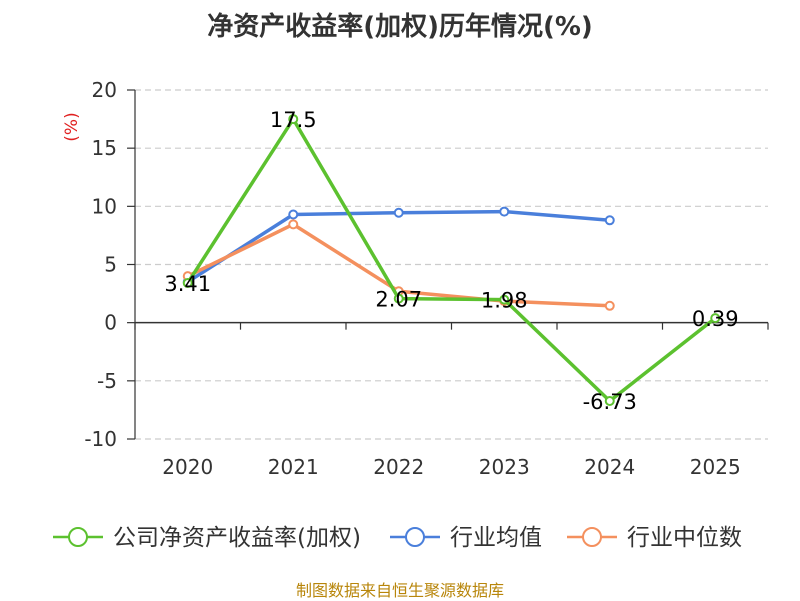 The image size is (800, 601). I want to click on legend-label: 公司净资产收益率(加权), so click(237, 538).